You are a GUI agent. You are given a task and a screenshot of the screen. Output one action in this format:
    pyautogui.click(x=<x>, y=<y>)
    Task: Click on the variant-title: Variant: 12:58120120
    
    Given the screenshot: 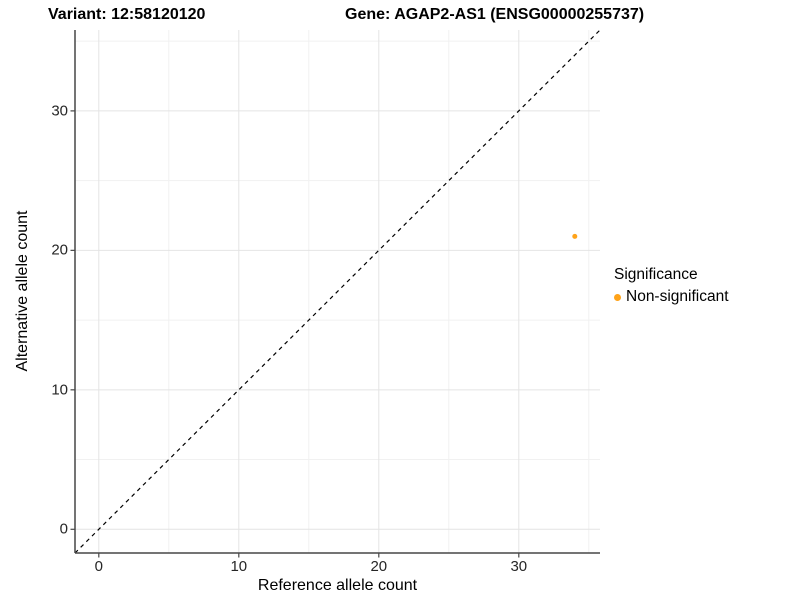 What is the action you would take?
    pyautogui.click(x=127, y=14)
    